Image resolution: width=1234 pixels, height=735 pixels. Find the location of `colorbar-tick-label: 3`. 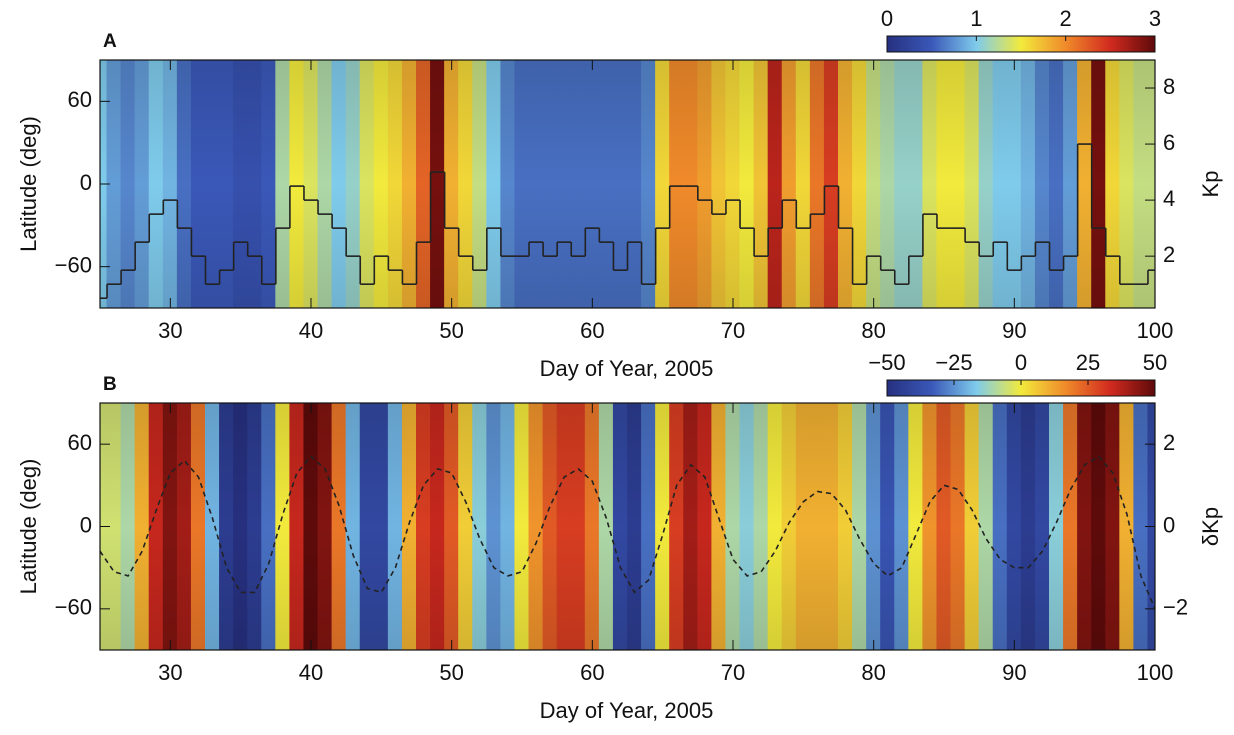

colorbar-tick-label: 3 is located at coordinates (1155, 18).